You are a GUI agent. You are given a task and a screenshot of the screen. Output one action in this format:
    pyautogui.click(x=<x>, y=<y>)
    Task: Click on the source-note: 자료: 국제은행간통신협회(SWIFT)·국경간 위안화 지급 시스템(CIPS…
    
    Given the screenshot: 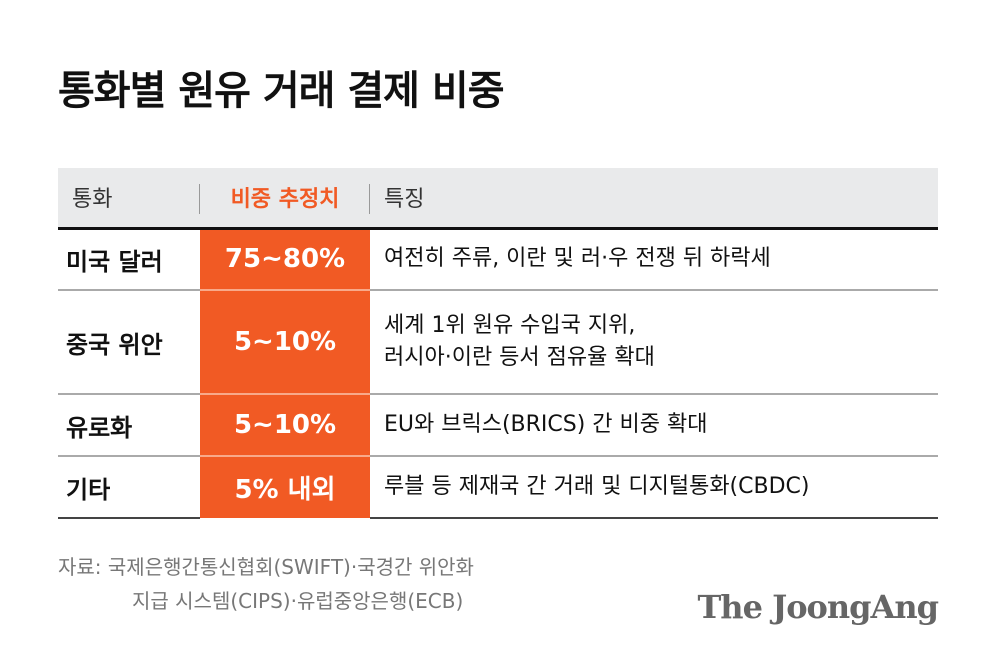 What is the action you would take?
    pyautogui.click(x=266, y=584)
    